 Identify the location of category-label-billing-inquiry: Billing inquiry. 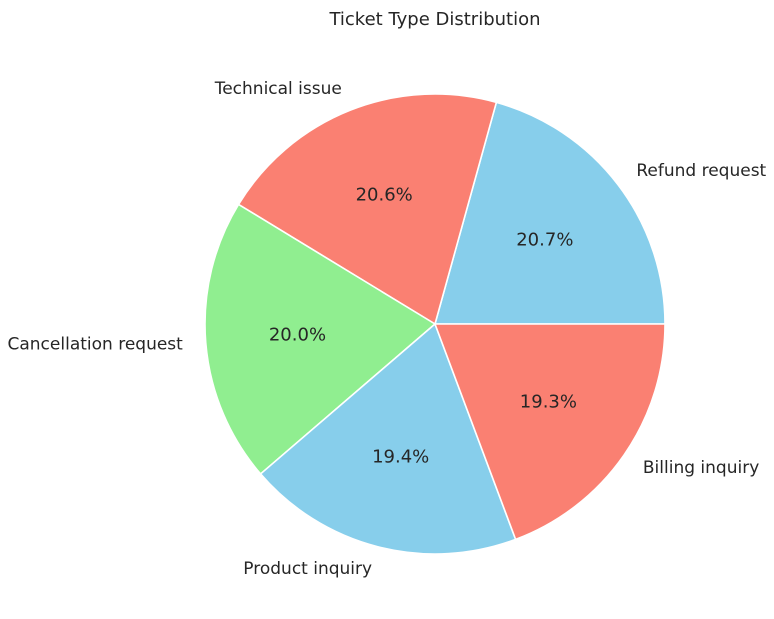
(701, 468).